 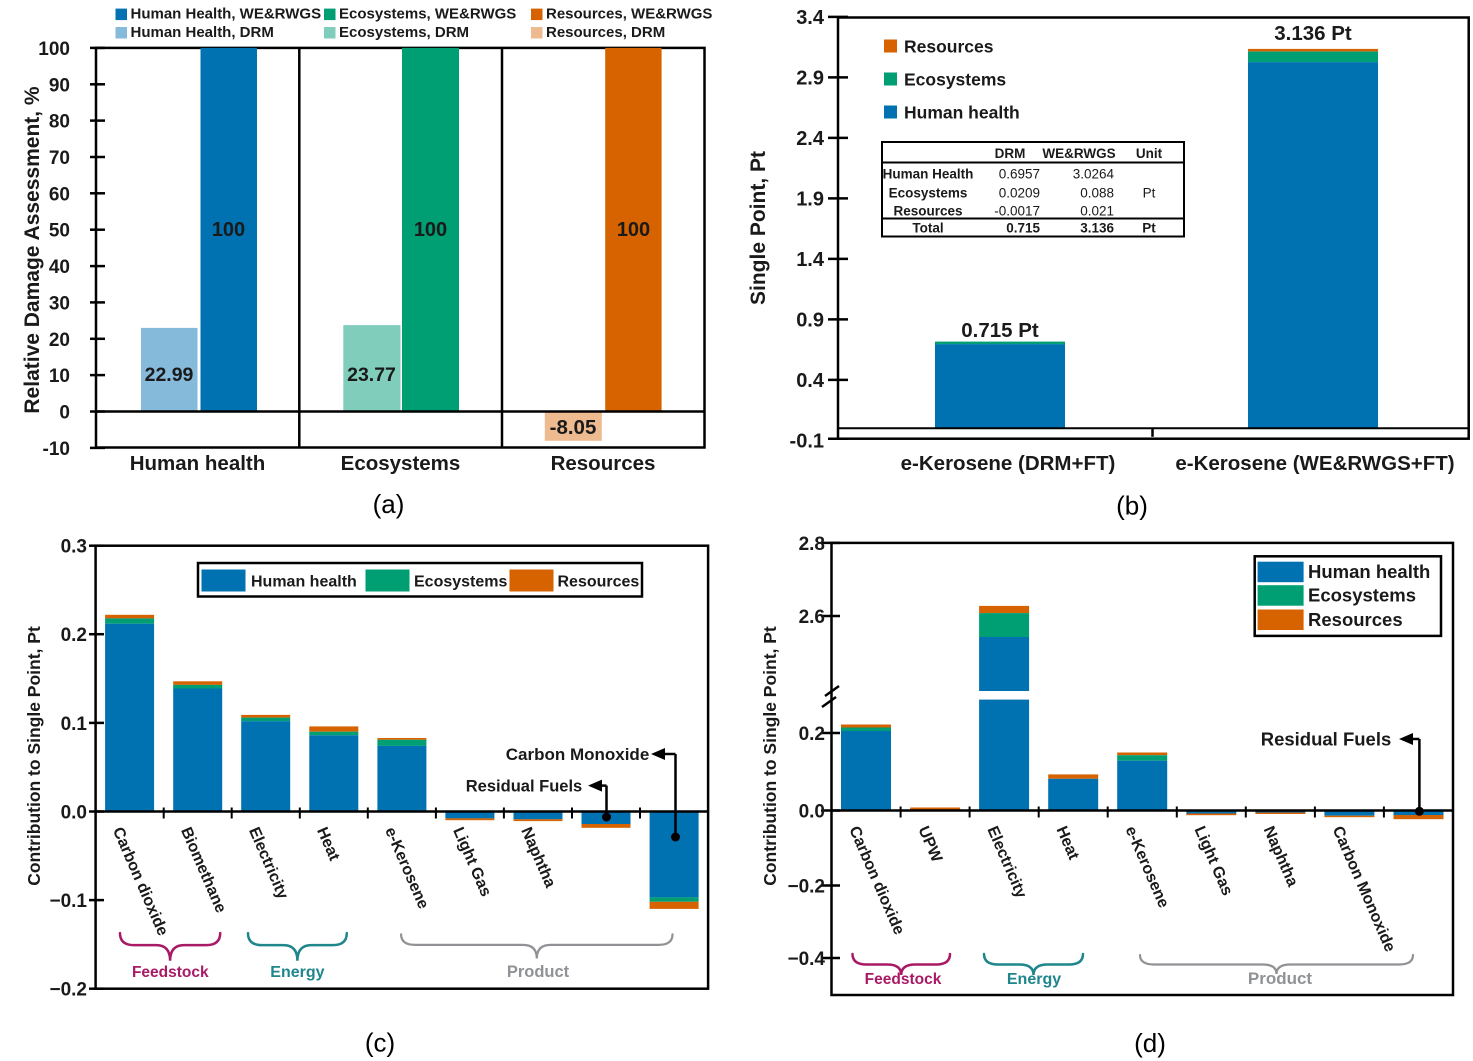 I want to click on svg-text: (b), so click(x=1132, y=506).